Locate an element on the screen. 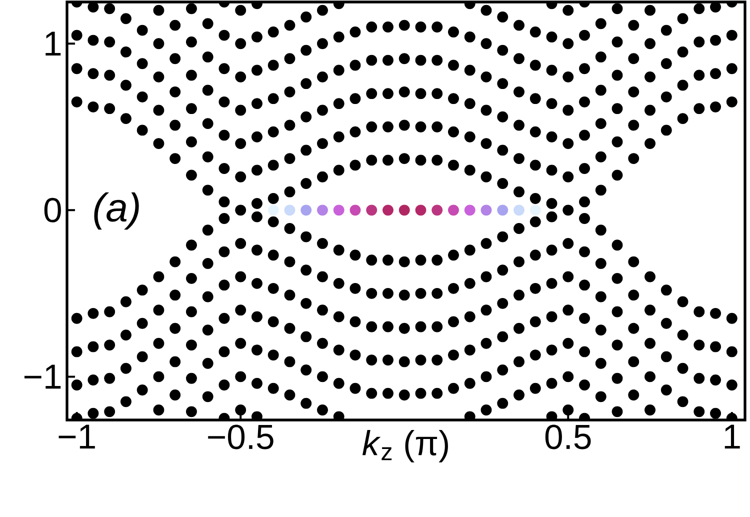 This screenshot has width=750, height=517. annotation: (a) is located at coordinates (116, 211).